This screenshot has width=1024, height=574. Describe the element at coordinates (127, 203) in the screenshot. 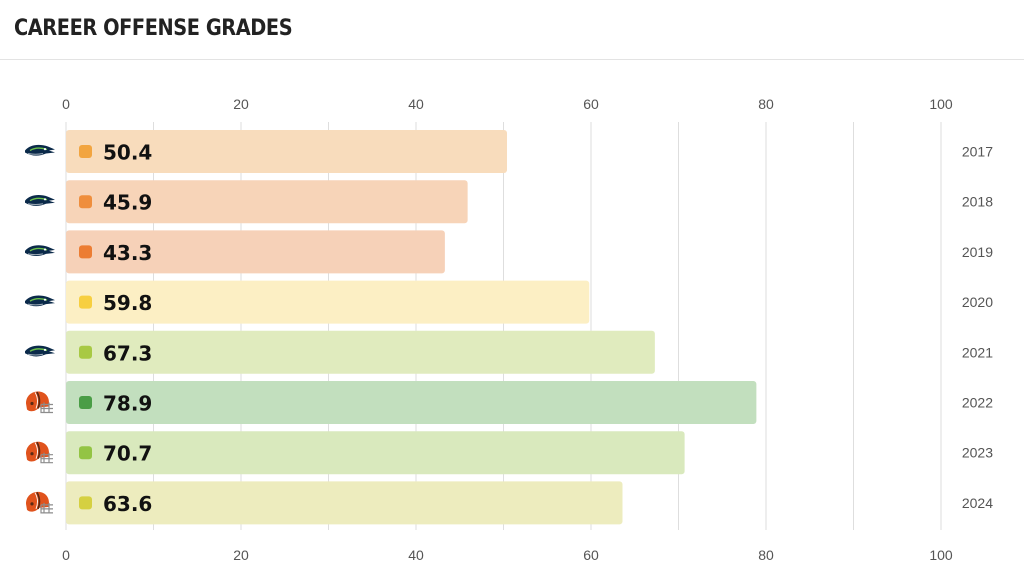

I see `grade-value-label: 45.9` at that location.